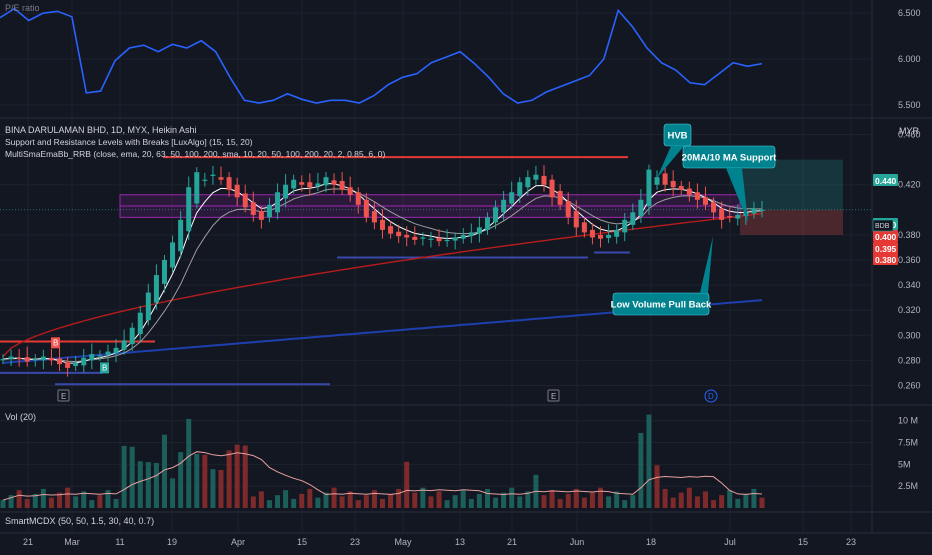  What do you see at coordinates (909, 131) in the screenshot?
I see `currency-label: MYR` at bounding box center [909, 131].